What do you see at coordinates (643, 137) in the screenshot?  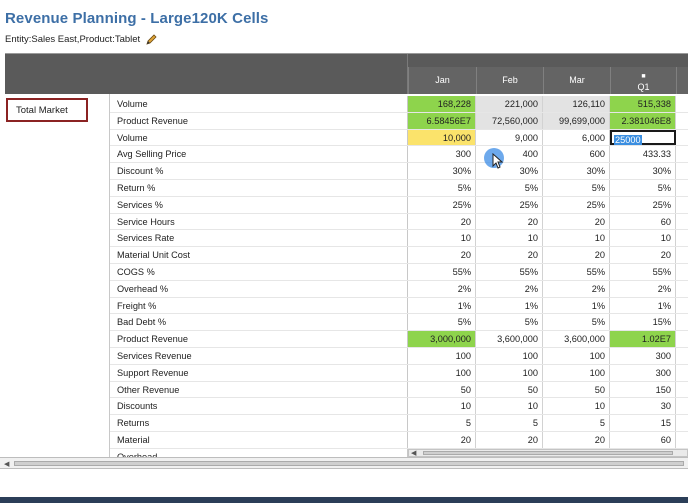 I see `editing-cell: 25000` at bounding box center [643, 137].